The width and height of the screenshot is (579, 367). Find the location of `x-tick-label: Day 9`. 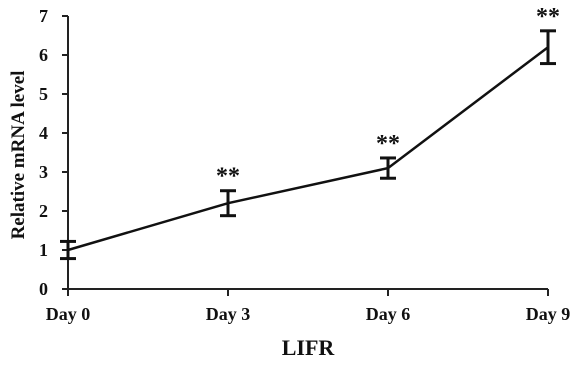

x-tick-label: Day 9 is located at coordinates (548, 314).